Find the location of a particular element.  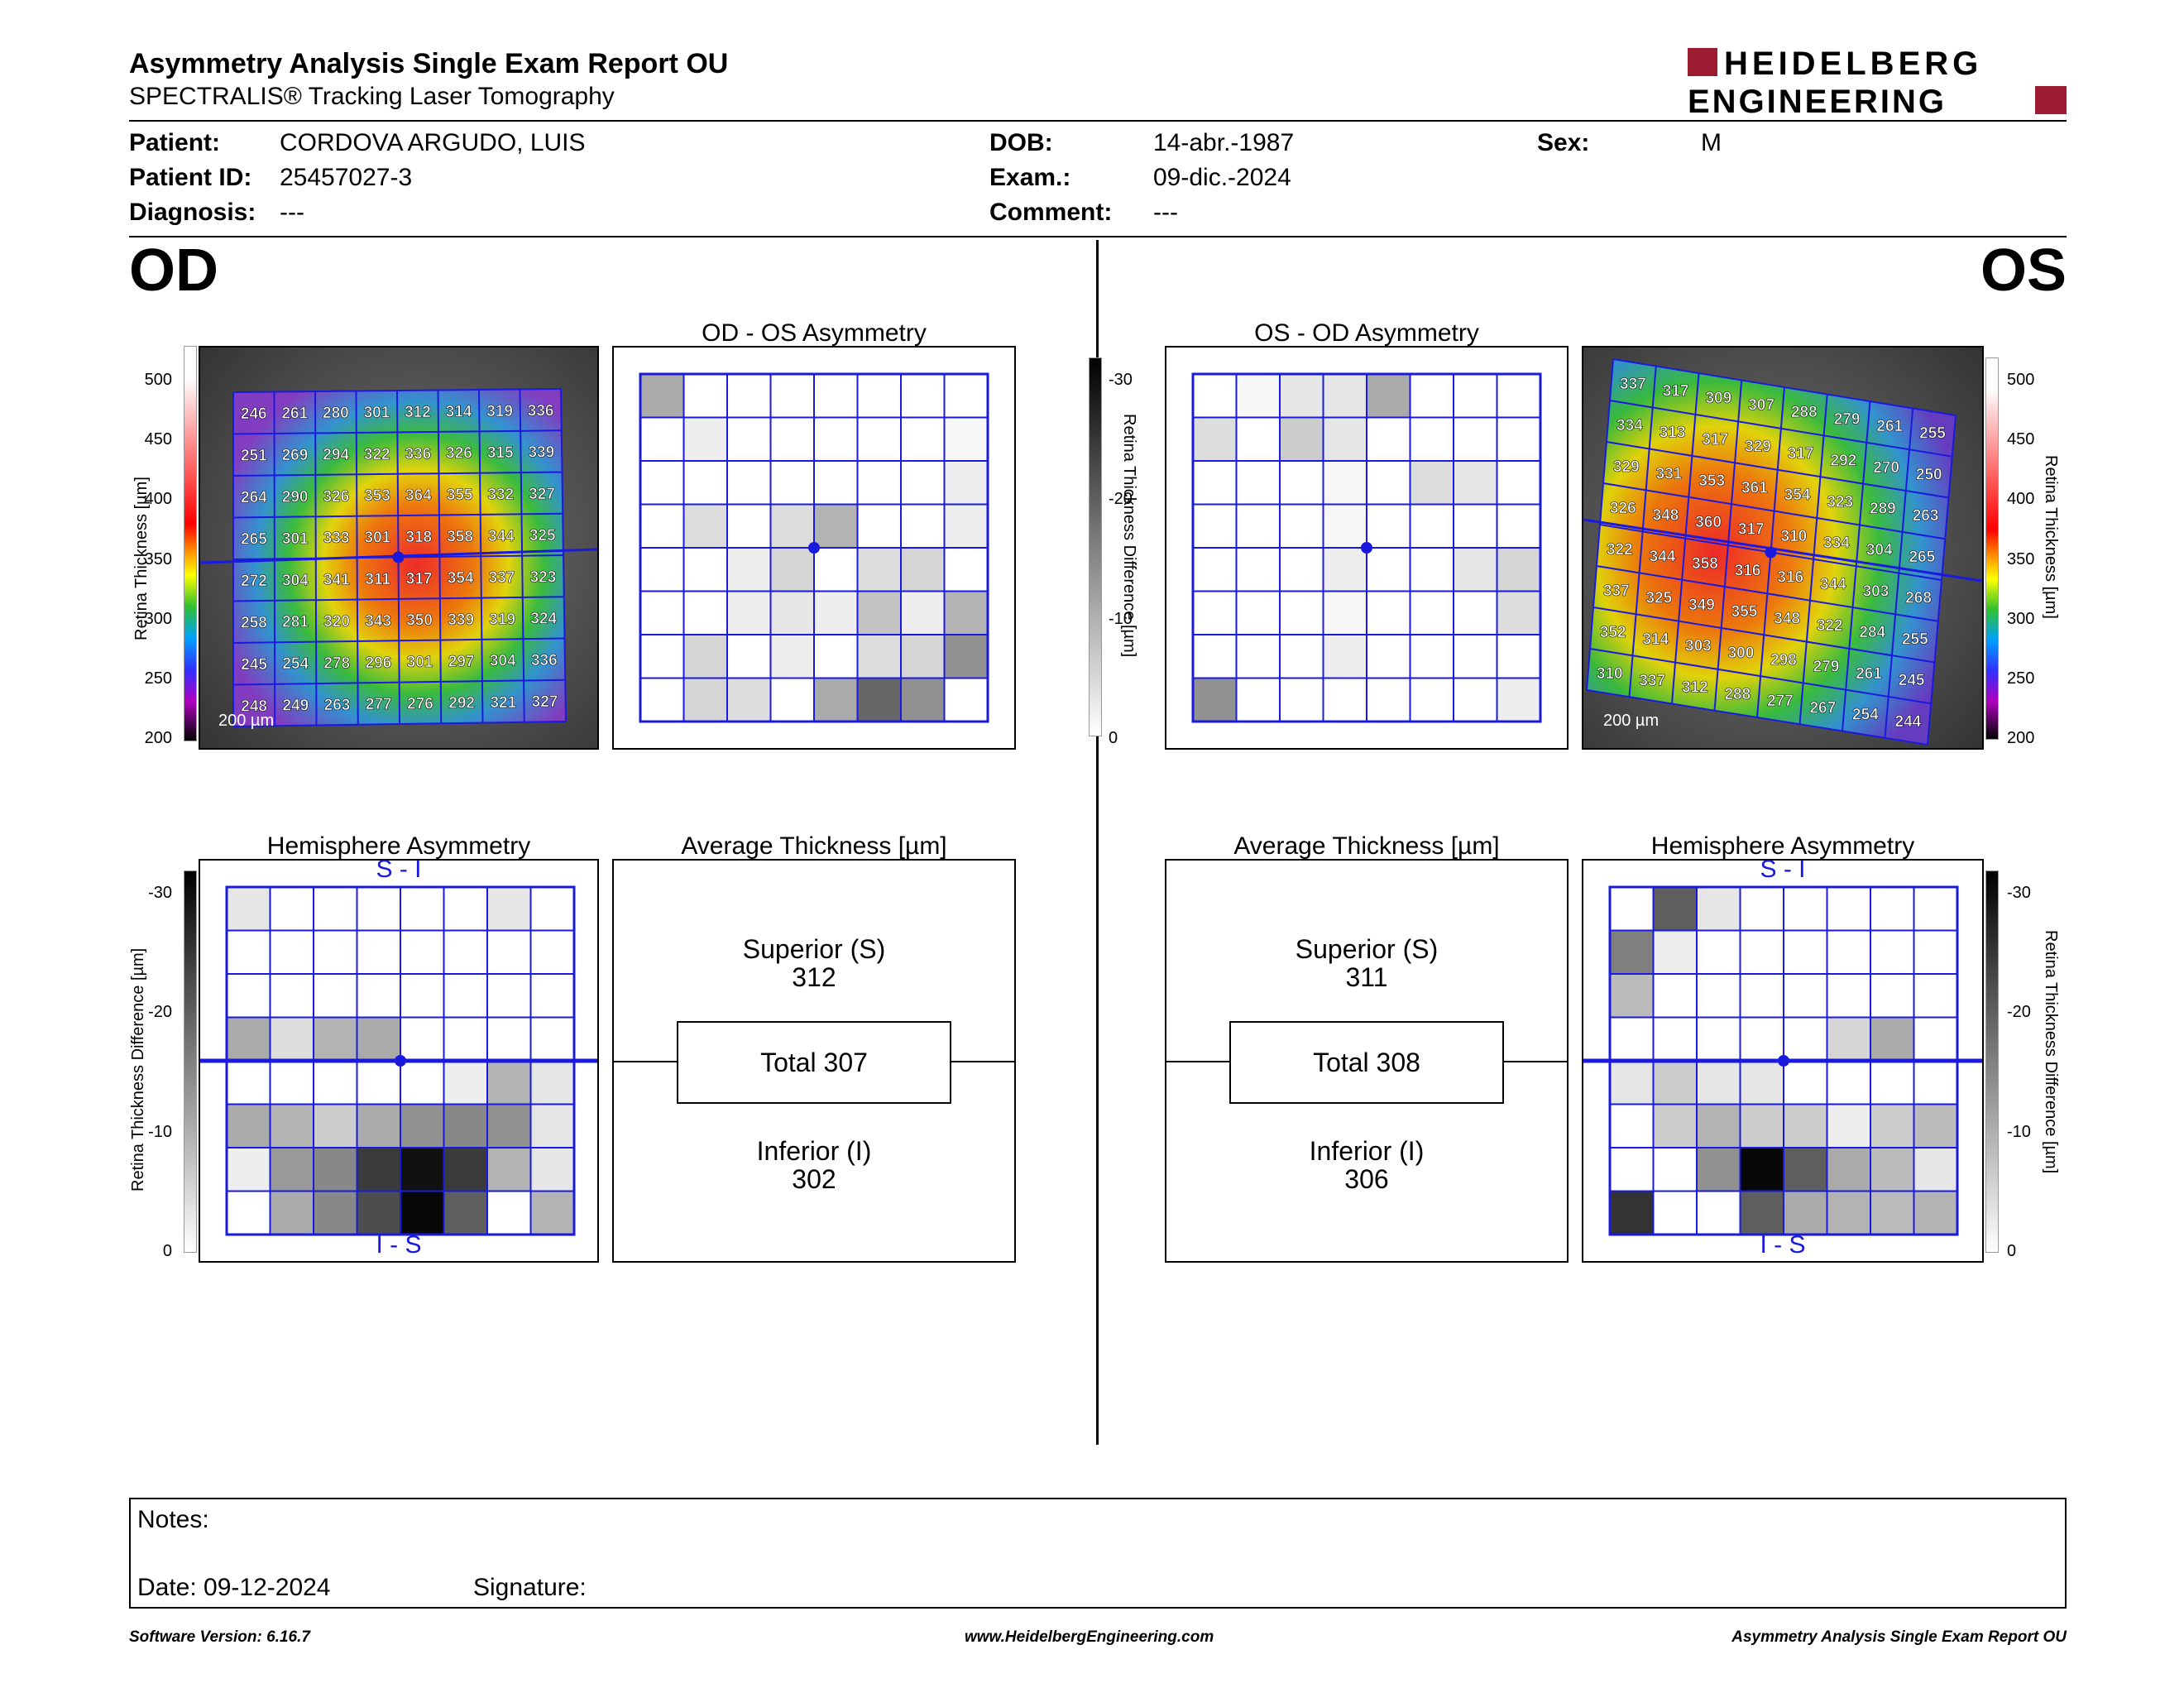

od-thickness-value: 355 is located at coordinates (460, 495).